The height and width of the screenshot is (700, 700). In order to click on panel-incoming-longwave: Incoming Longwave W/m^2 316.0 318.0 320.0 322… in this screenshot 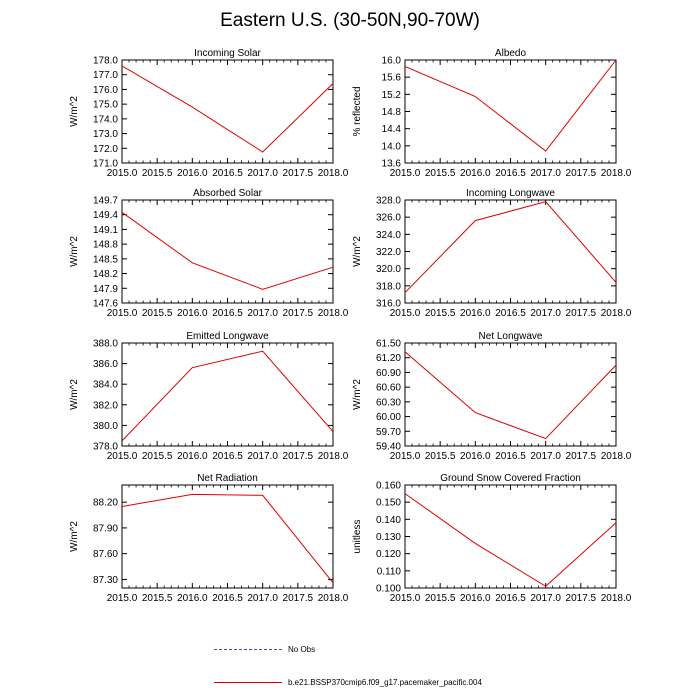, I will do `click(492, 253)`.